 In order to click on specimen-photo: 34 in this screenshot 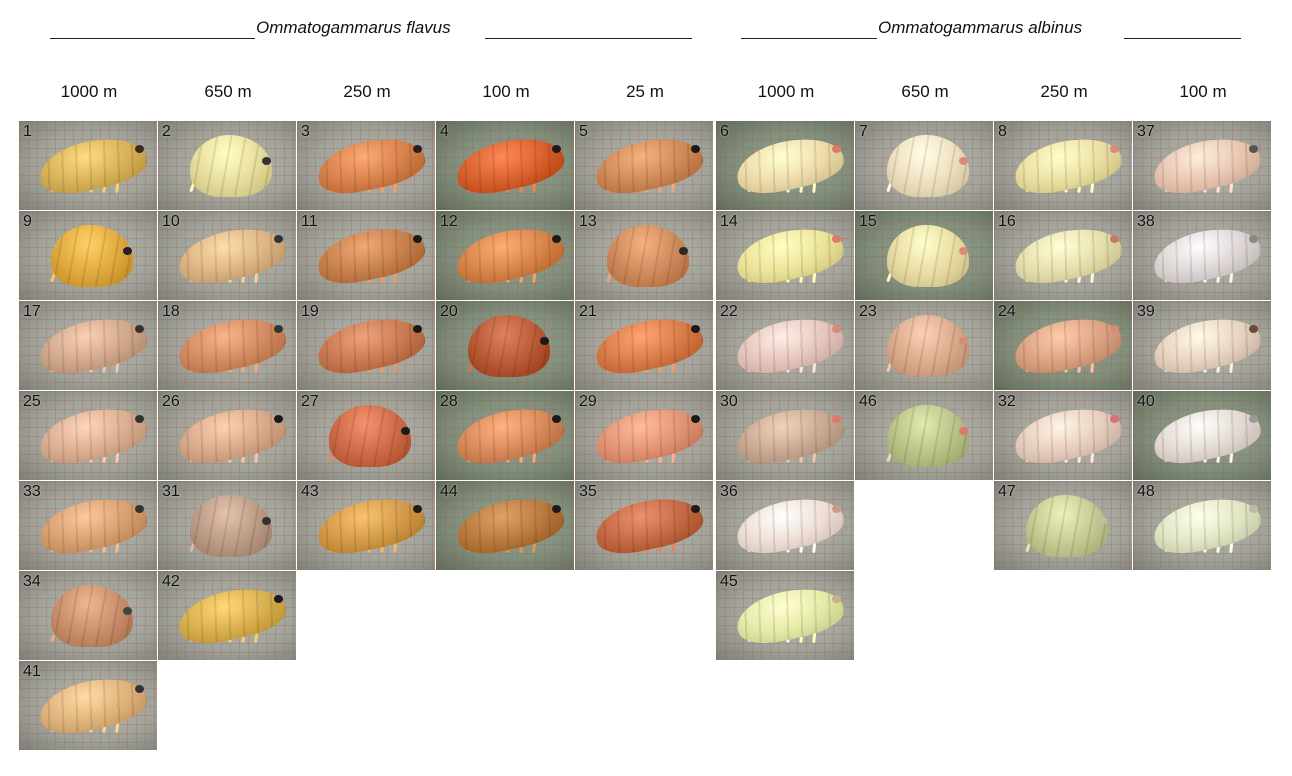, I will do `click(88, 616)`.